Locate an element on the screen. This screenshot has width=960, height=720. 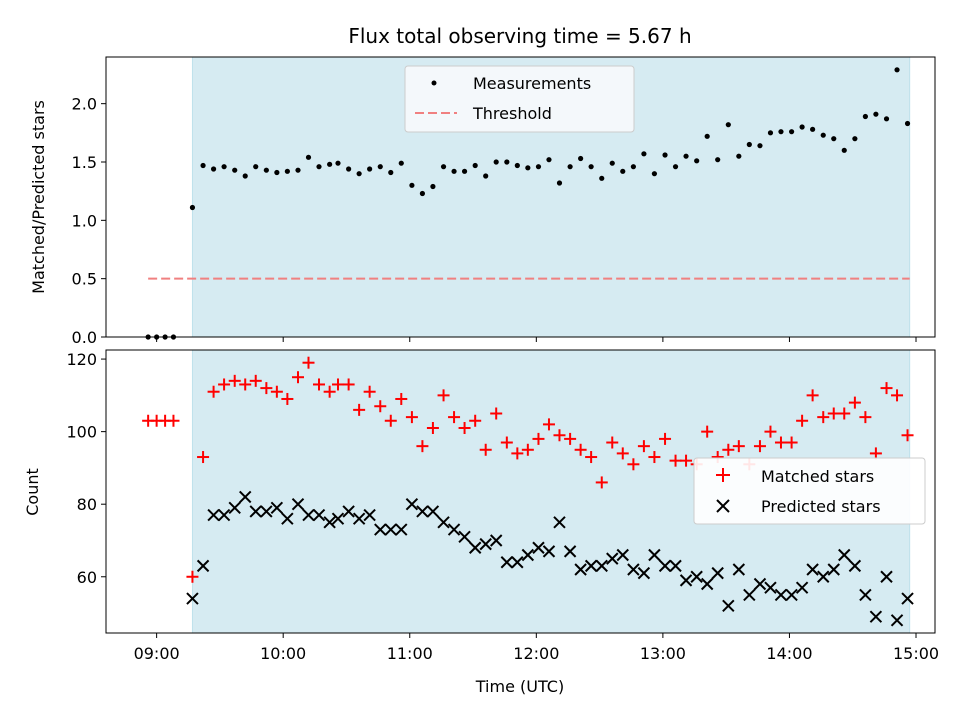
bottom-legend: Matched stars Predicted stars is located at coordinates (809, 491).